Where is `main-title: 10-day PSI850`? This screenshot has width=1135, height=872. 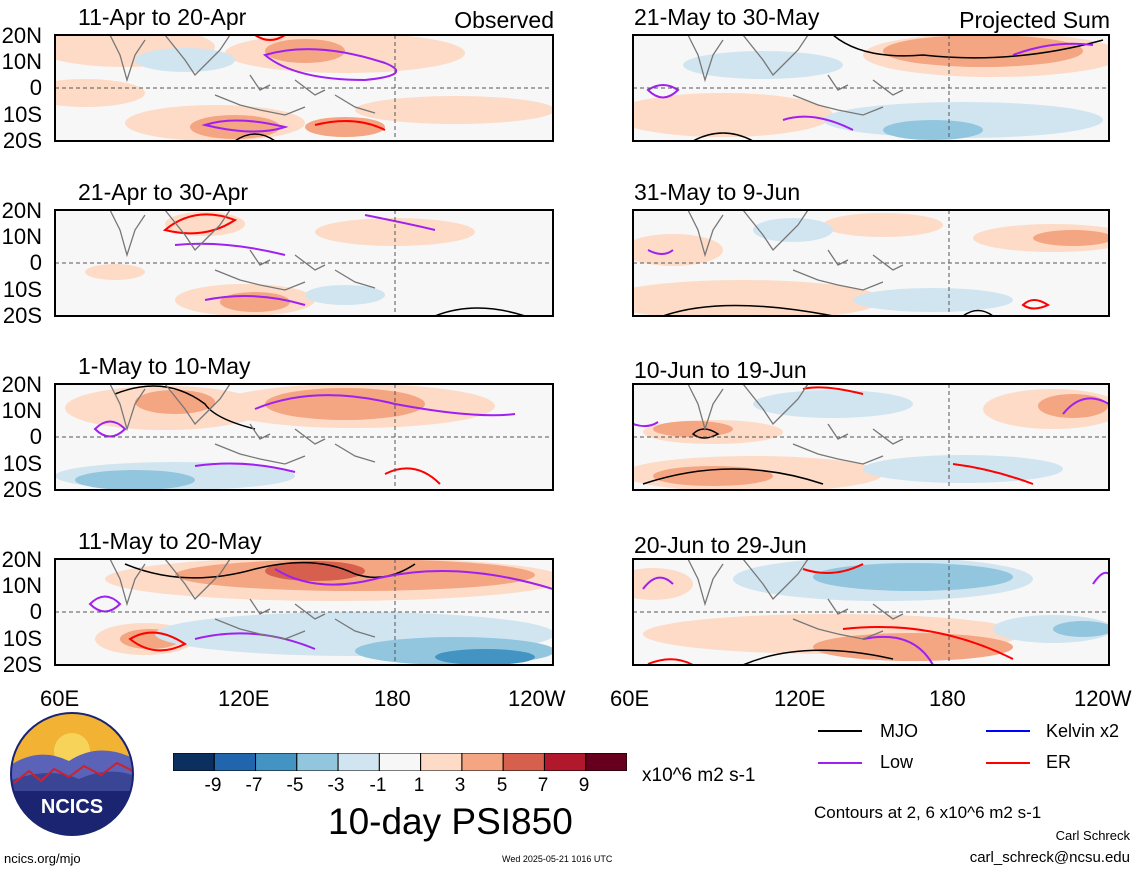
main-title: 10-day PSI850 is located at coordinates (450, 821).